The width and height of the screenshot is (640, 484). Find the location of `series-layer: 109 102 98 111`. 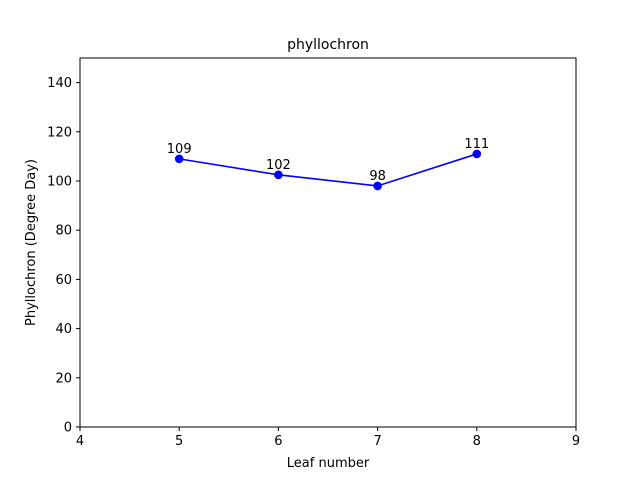

series-layer: 109 102 98 111 is located at coordinates (328, 164).